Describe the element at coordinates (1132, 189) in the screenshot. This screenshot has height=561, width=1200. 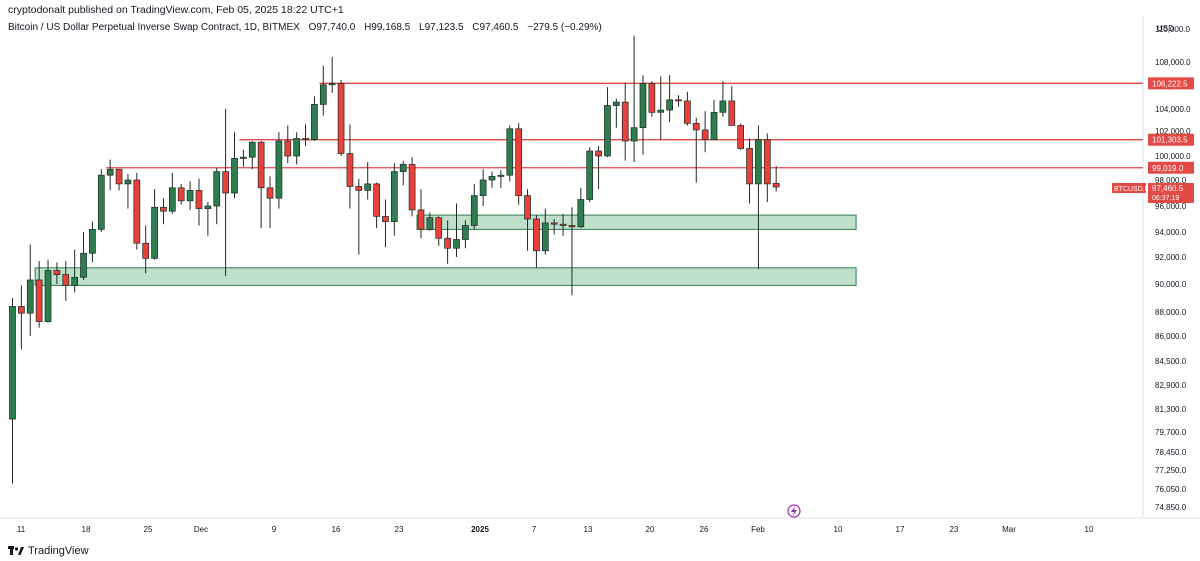
I see `ticker-text: BTCUSD.P` at that location.